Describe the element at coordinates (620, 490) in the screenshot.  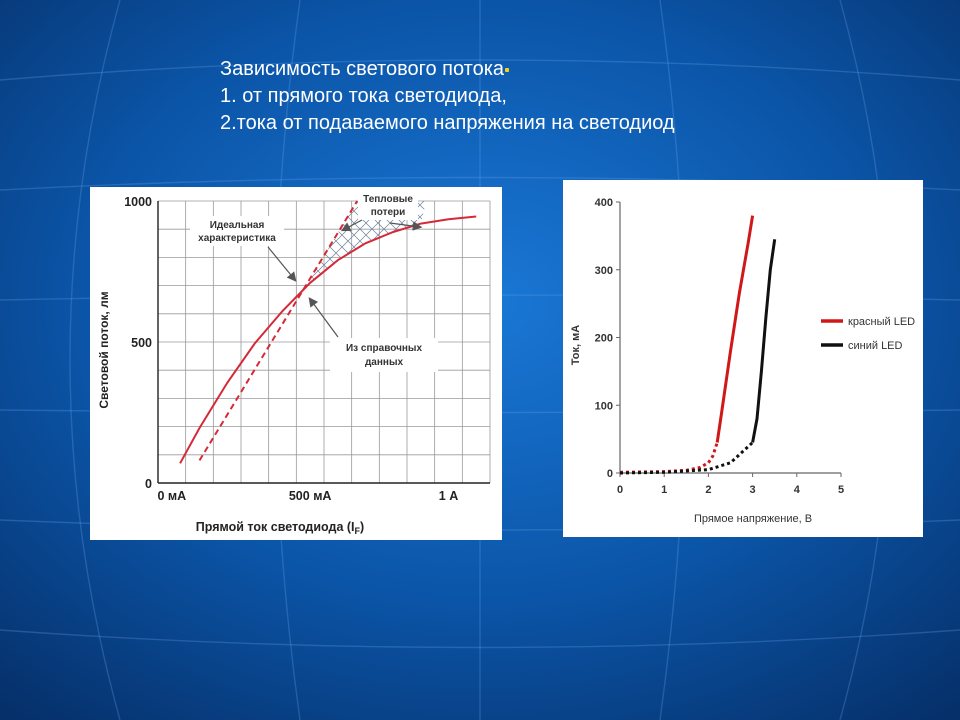
I see `iv-x-tick-label: 0` at that location.